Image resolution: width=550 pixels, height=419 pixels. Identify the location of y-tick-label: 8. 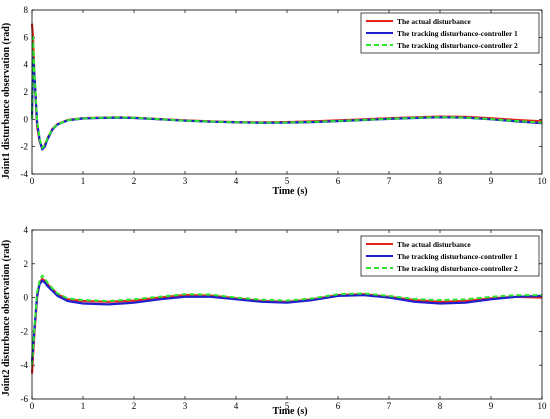
(26, 10).